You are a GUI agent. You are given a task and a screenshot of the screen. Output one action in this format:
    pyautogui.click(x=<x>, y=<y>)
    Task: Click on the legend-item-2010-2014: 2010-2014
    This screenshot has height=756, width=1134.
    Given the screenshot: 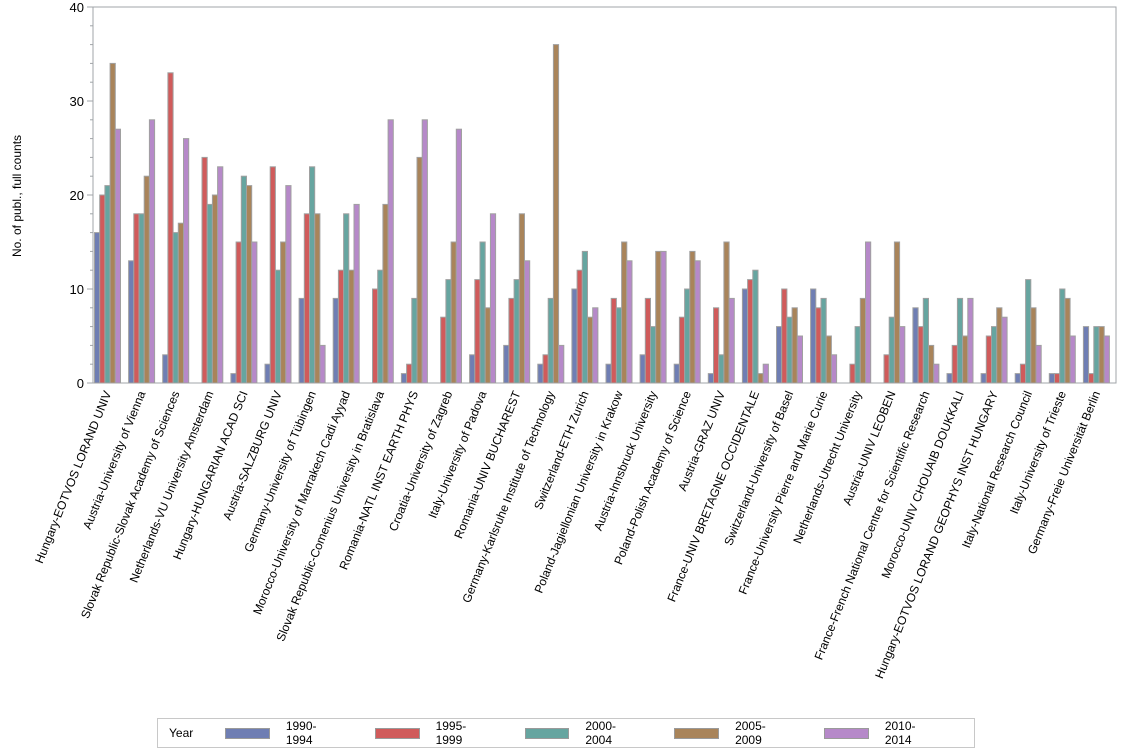 What is the action you would take?
    pyautogui.click(x=881, y=733)
    